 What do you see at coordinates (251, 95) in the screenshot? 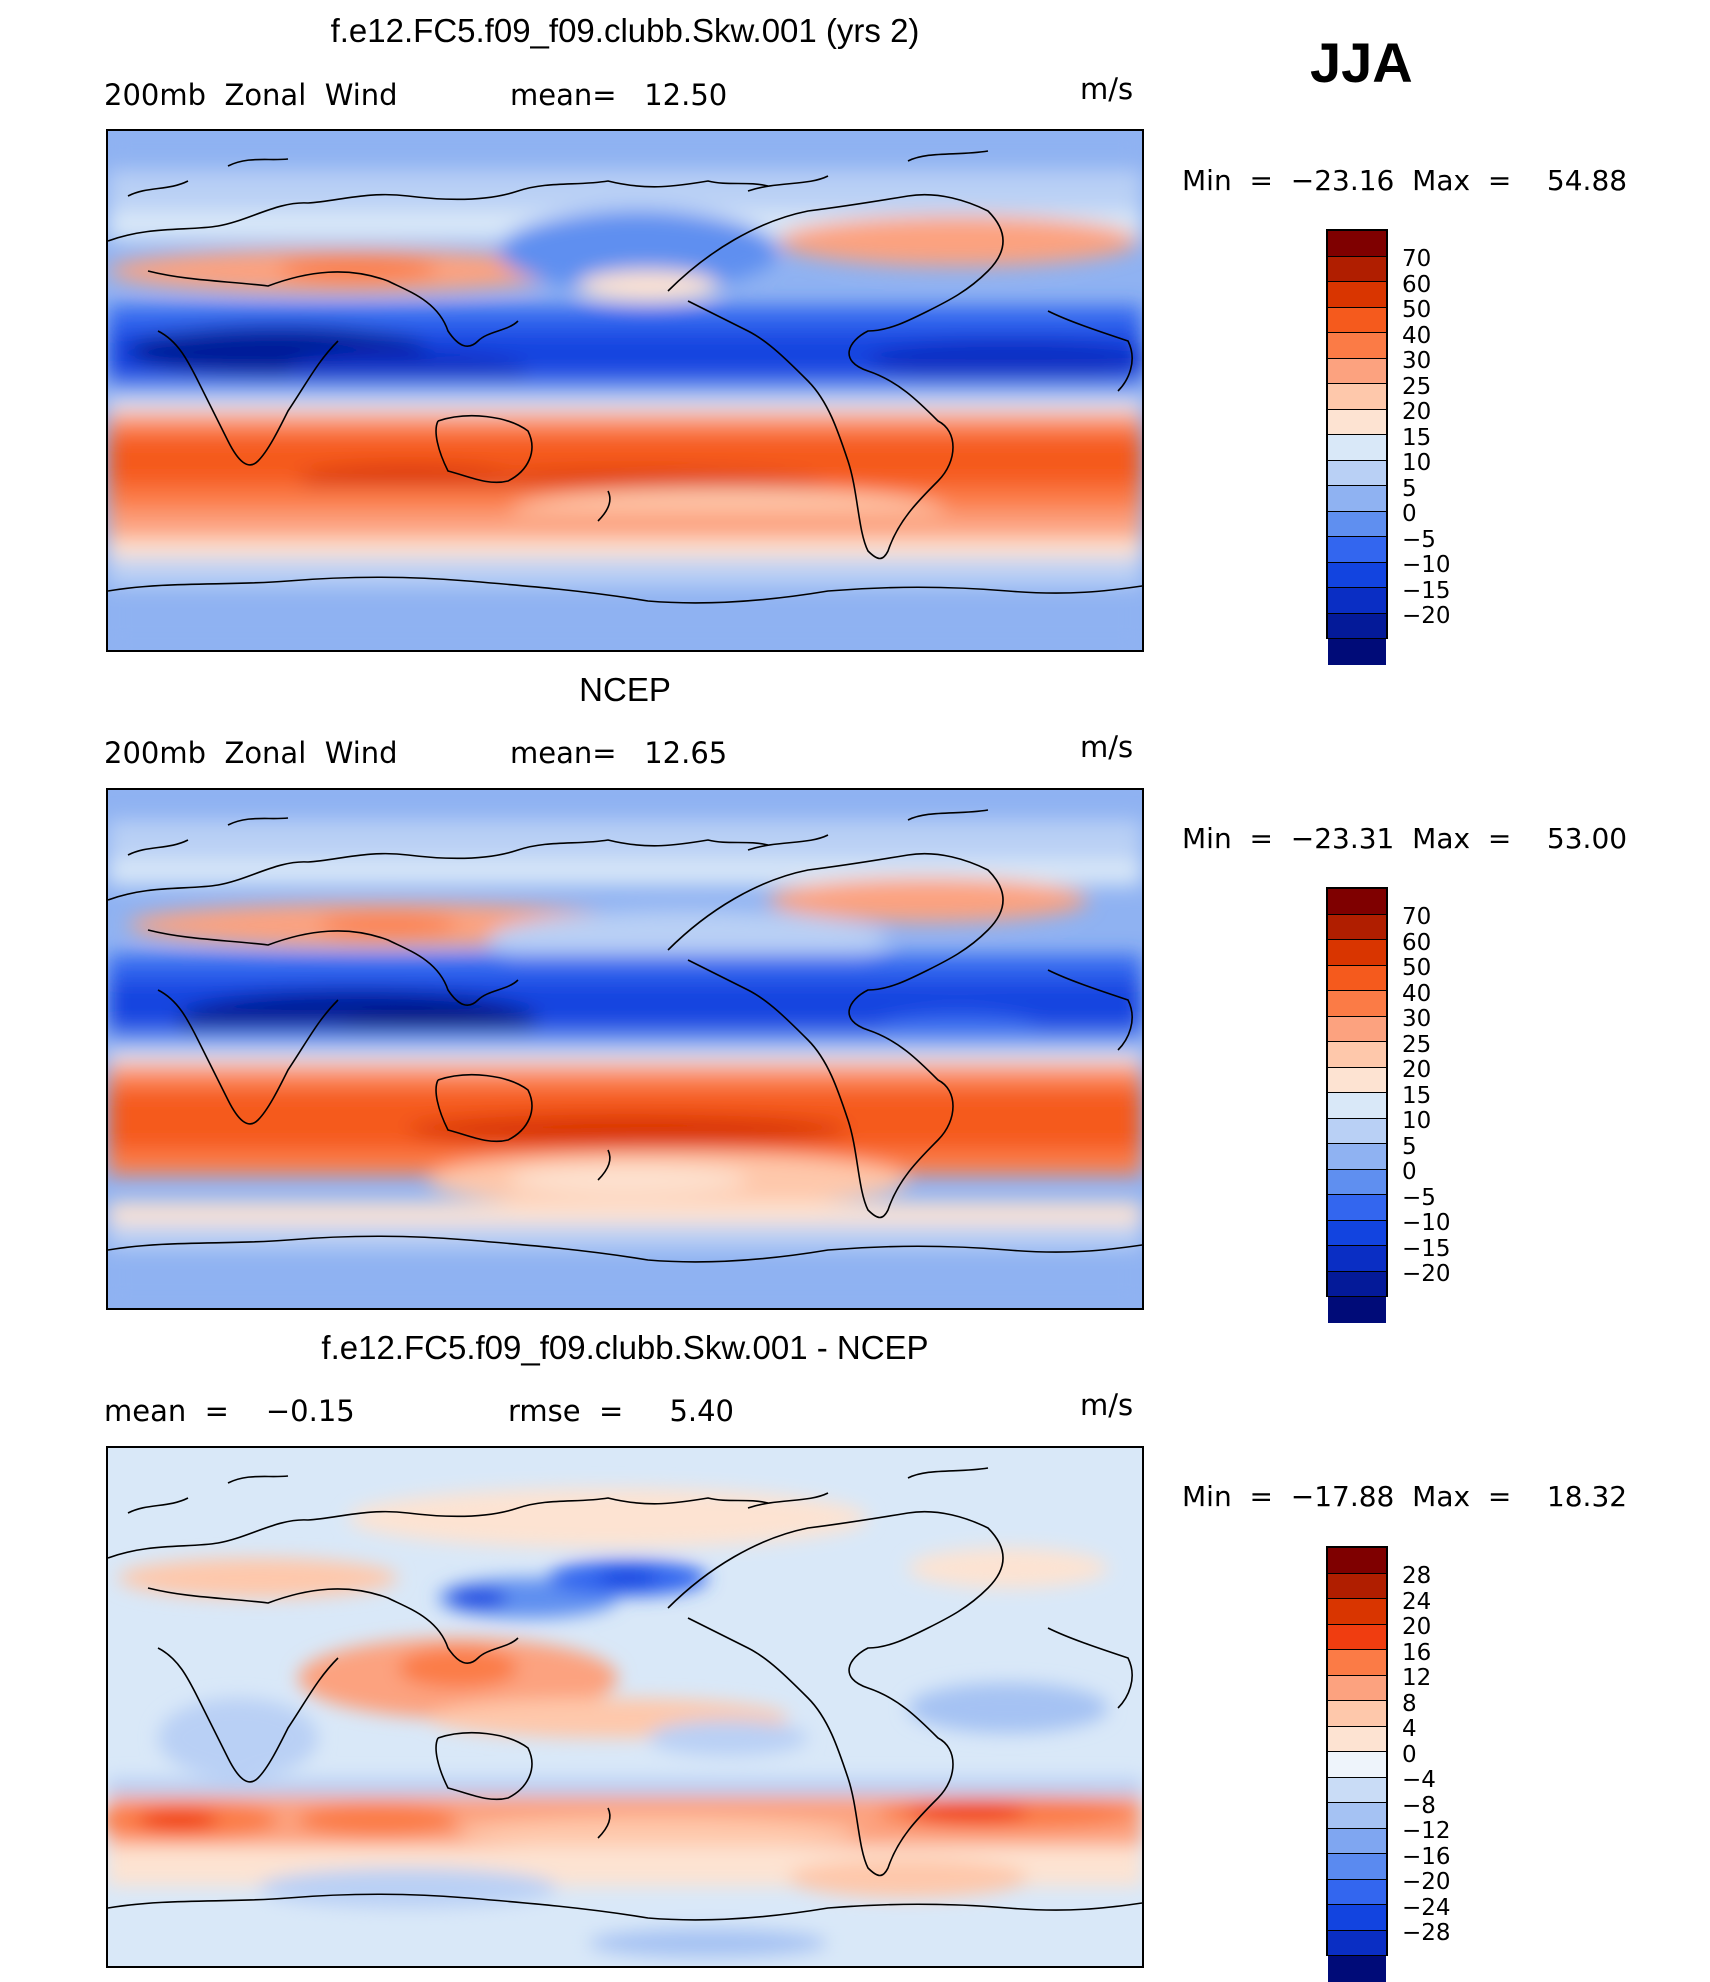
I see `panel-variable-label-model: 200mb Zonal Wind` at bounding box center [251, 95].